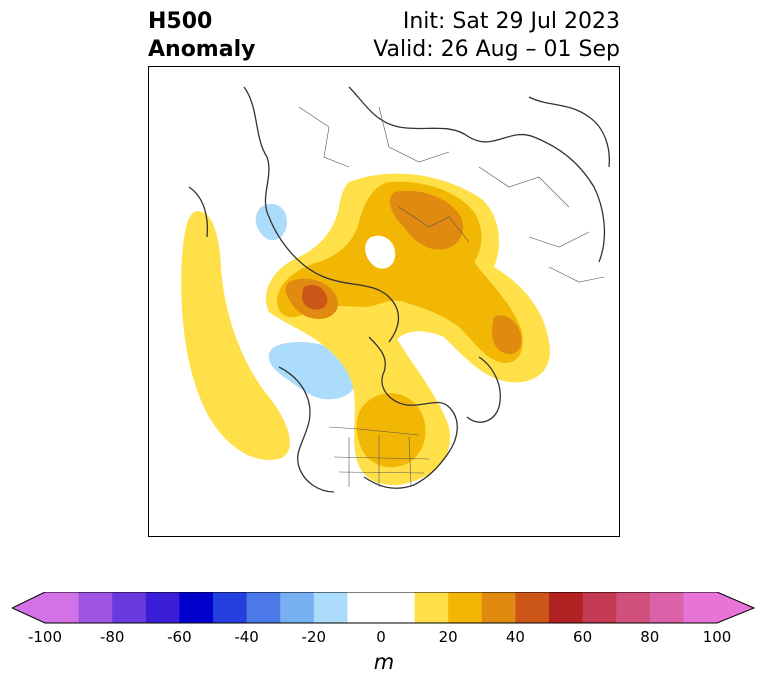  I want to click on colorbar-tick-label: 80, so click(650, 637).